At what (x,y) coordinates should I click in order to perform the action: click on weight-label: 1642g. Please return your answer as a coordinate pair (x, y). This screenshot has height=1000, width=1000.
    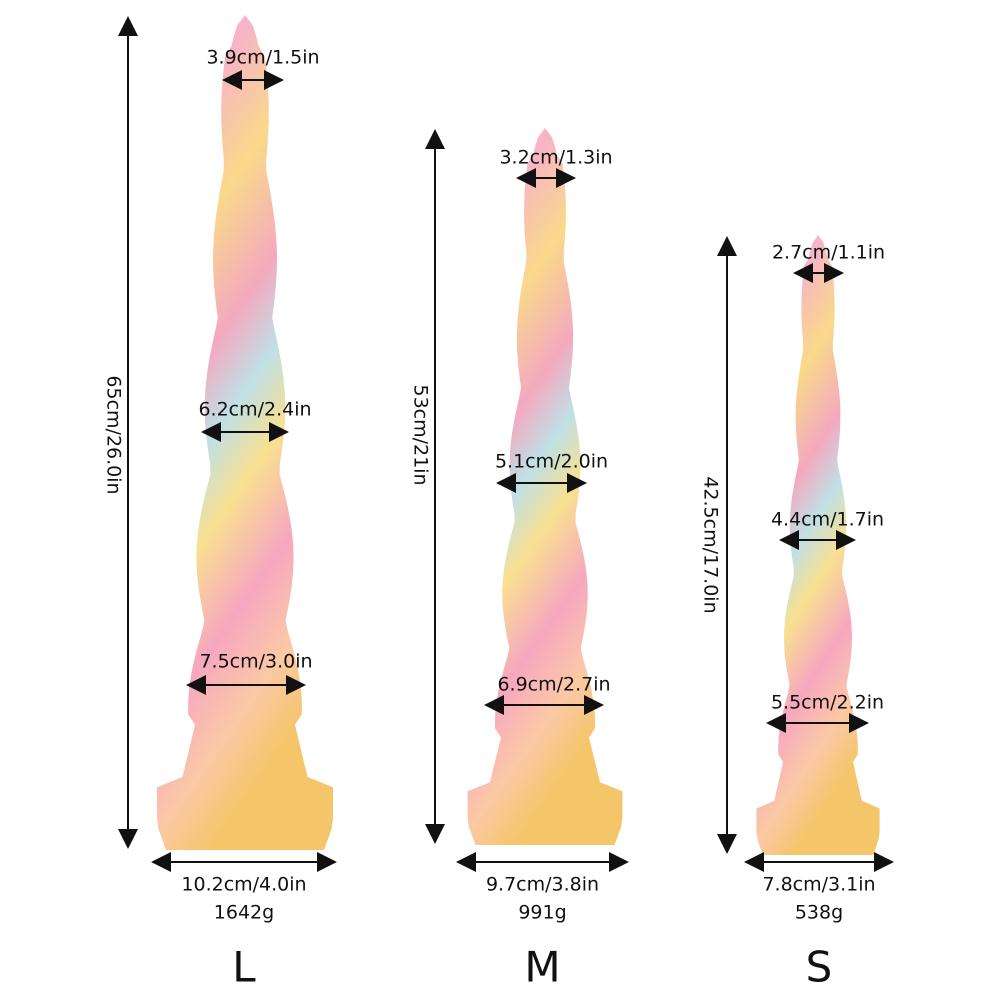
    Looking at the image, I should click on (244, 913).